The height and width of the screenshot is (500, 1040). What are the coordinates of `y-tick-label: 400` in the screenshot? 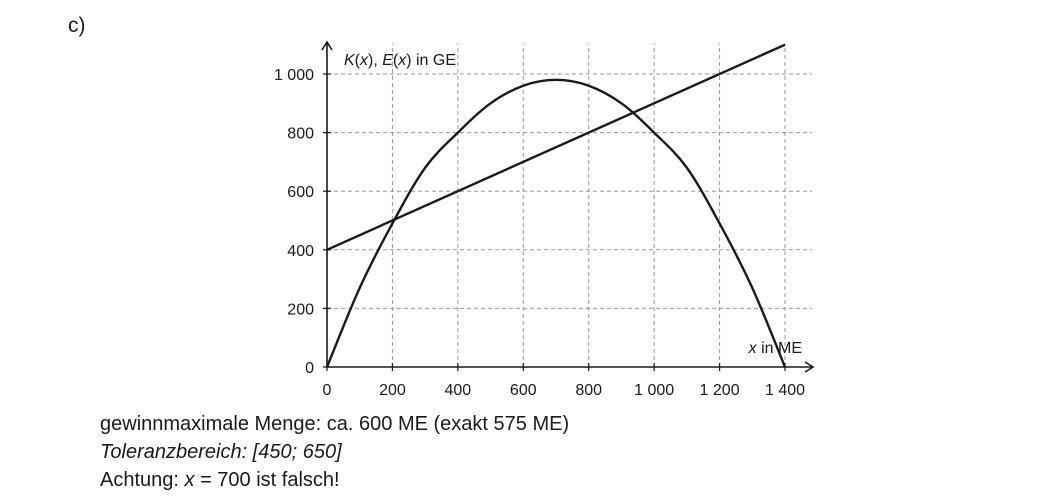 It's located at (300, 251).